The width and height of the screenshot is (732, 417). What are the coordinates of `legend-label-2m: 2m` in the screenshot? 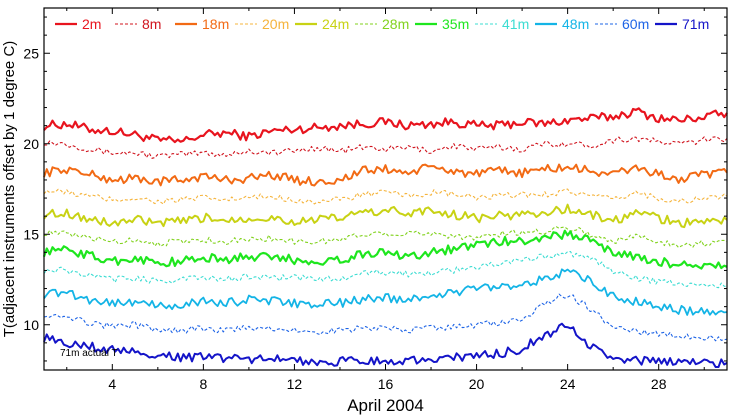 It's located at (91, 24).